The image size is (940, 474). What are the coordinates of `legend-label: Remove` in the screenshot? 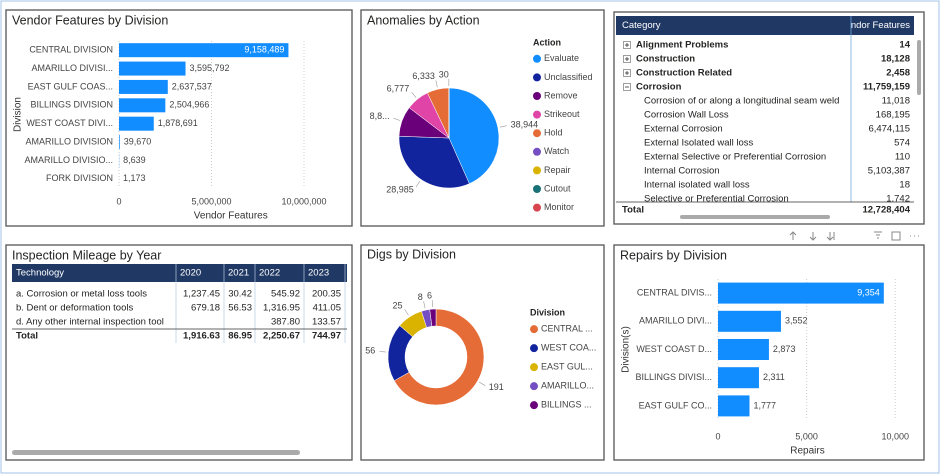 It's located at (561, 95).